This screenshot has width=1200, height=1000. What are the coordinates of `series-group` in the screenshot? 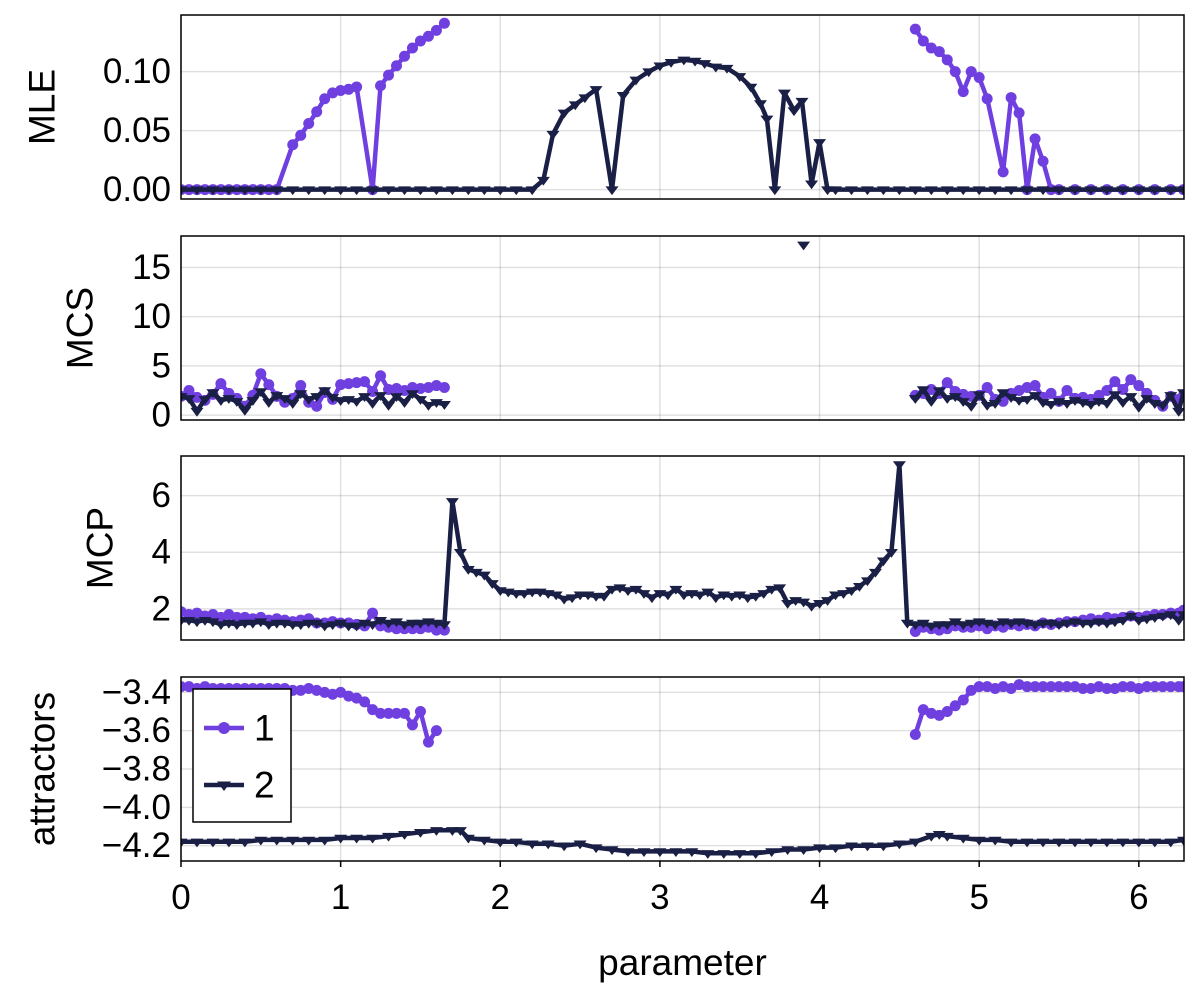 It's located at (682, 106).